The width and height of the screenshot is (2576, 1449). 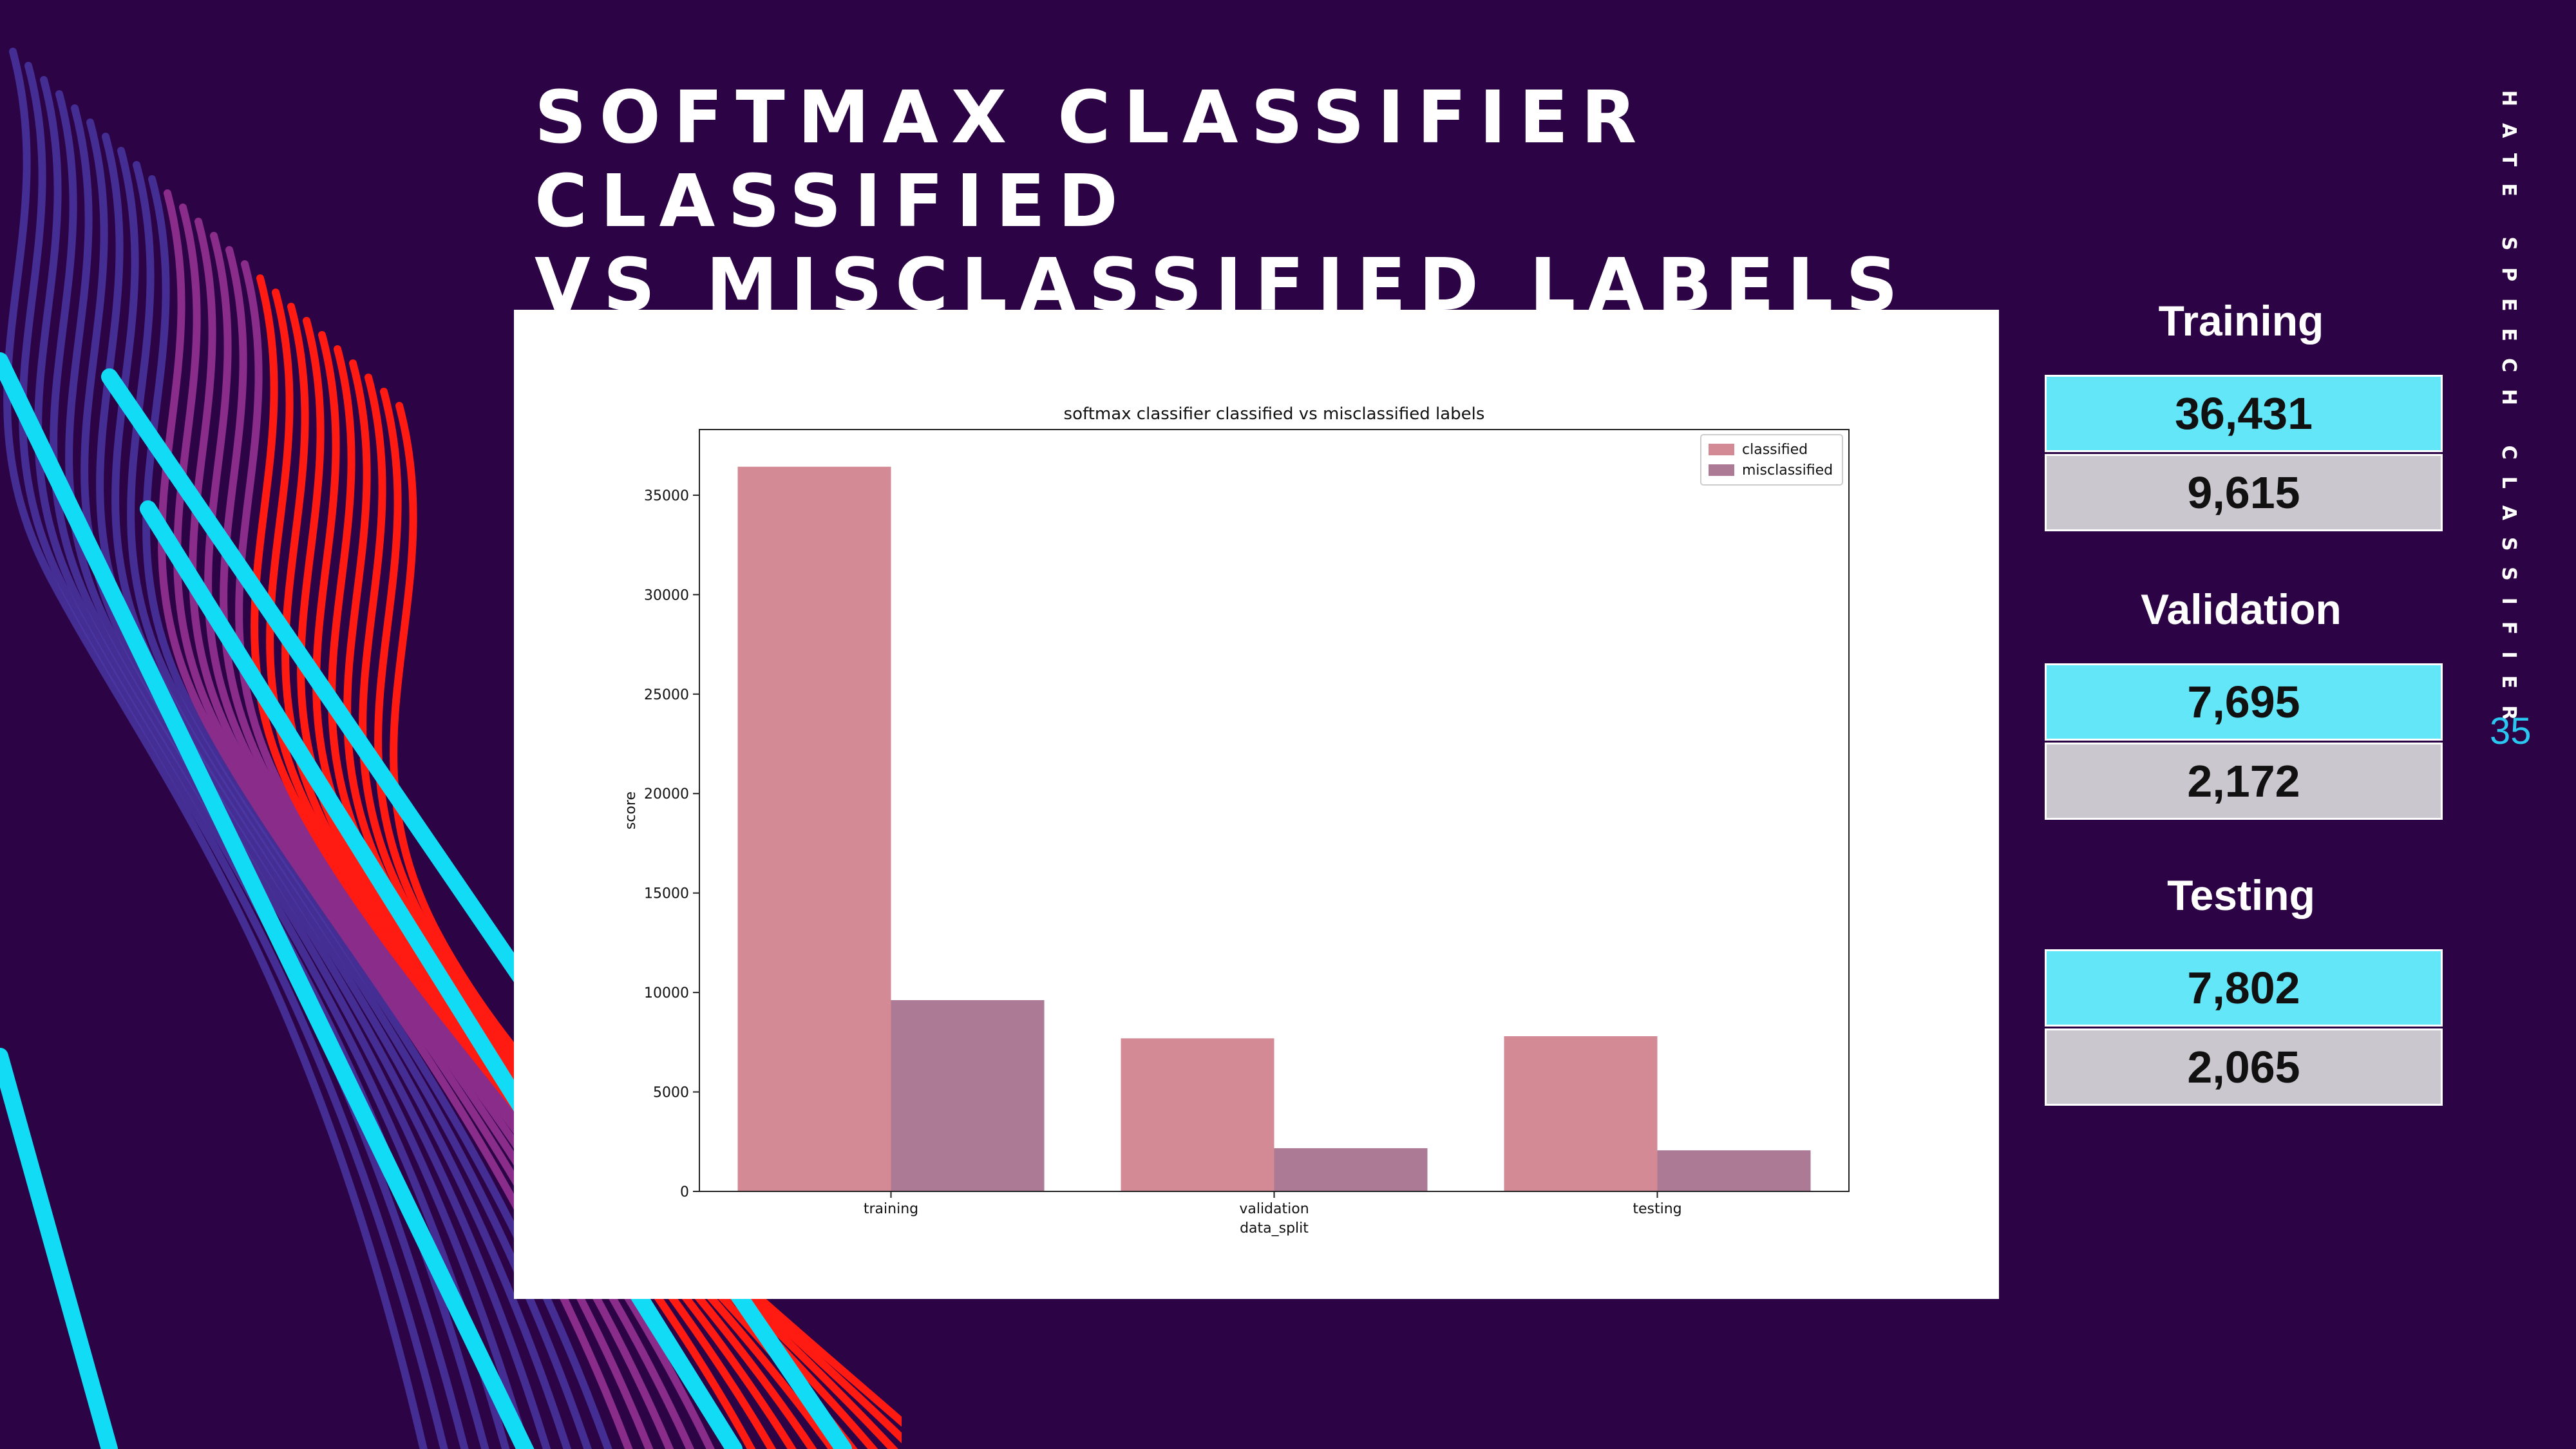 I want to click on stat-misclassified-validation: 2,172, so click(x=2244, y=781).